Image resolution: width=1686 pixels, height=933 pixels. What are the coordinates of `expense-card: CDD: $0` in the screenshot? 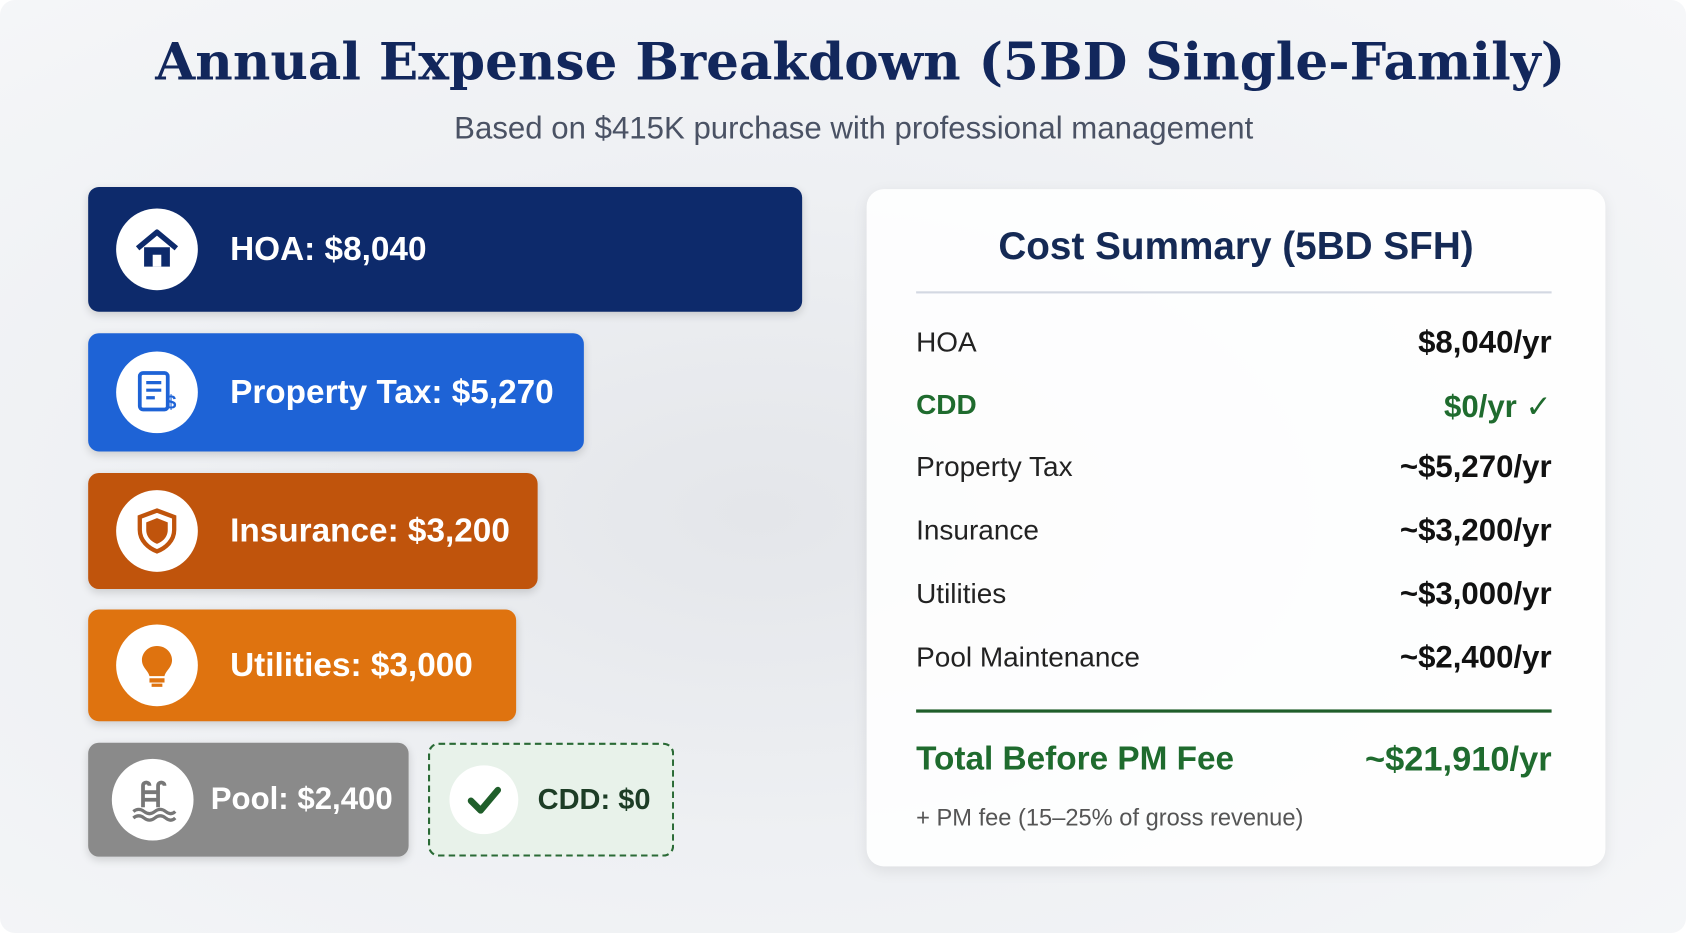 It's located at (551, 799).